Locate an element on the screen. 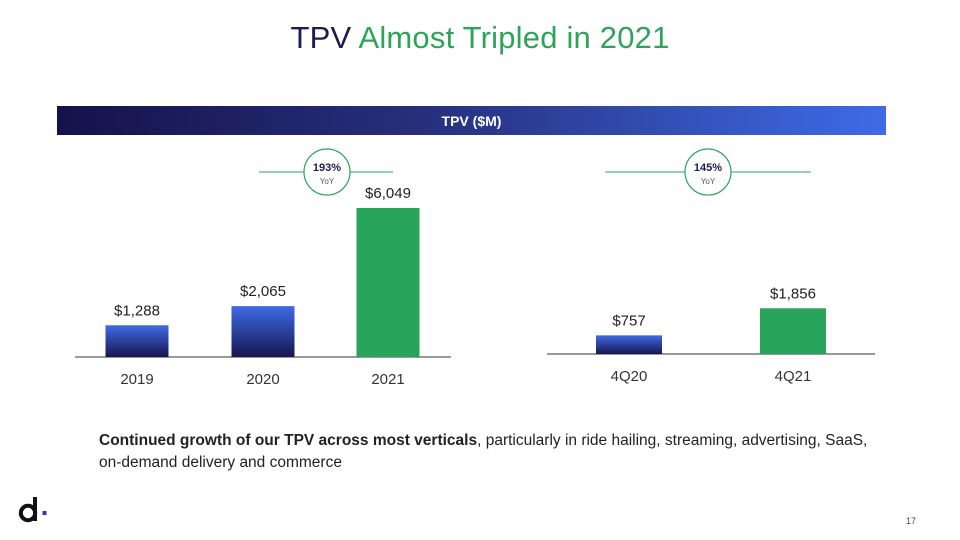 This screenshot has width=960, height=540. data-label-2019: $1,288 is located at coordinates (137, 310).